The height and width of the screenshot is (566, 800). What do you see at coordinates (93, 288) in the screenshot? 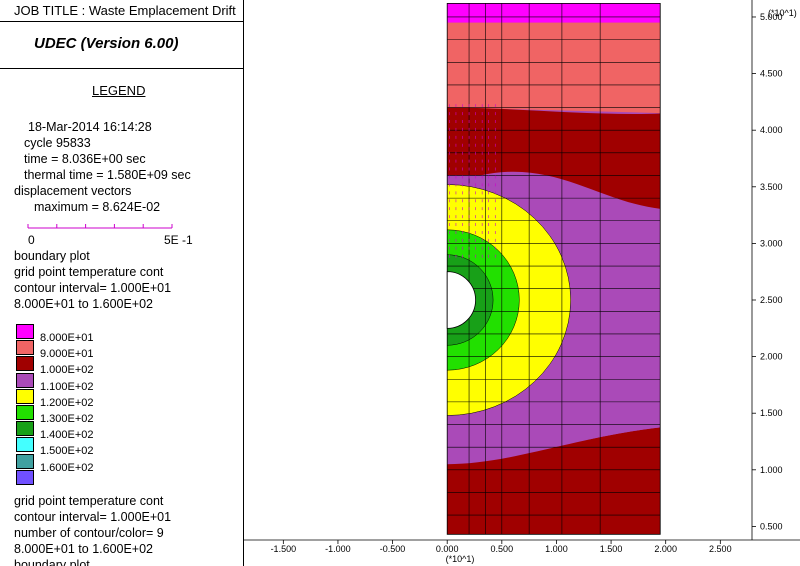
I see `contour-interval: contour interval= 1.000E+01` at bounding box center [93, 288].